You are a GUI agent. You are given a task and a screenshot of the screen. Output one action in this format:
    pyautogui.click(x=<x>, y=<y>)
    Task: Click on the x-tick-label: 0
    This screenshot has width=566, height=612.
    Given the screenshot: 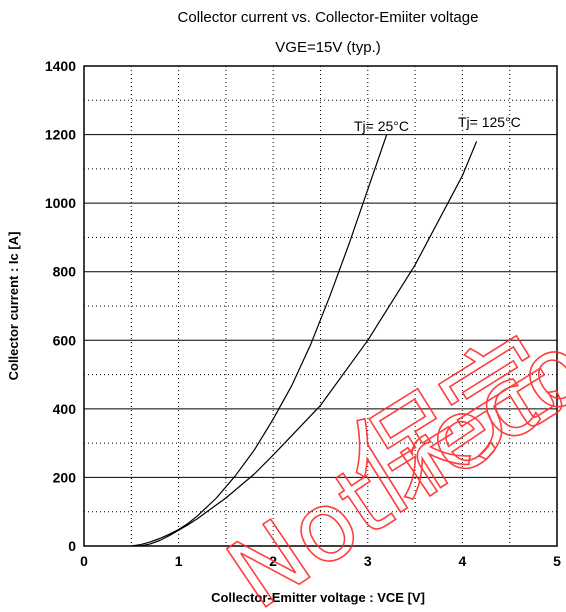 What is the action you would take?
    pyautogui.click(x=84, y=561)
    